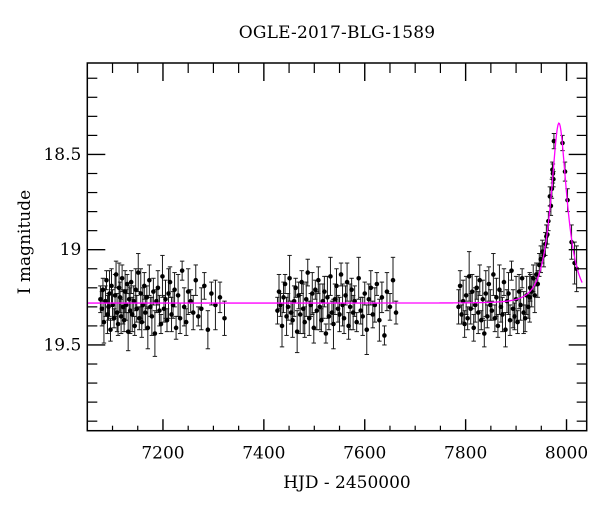 The width and height of the screenshot is (600, 512). Describe the element at coordinates (337, 33) in the screenshot. I see `chart-title: OGLE-2017-BLG-1589` at that location.